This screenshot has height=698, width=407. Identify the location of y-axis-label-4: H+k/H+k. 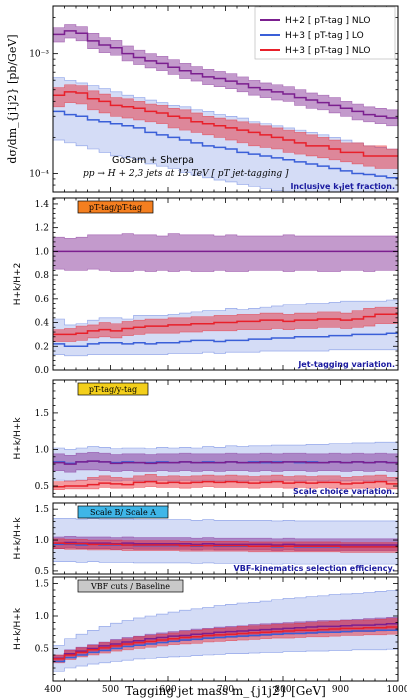
(18, 628).